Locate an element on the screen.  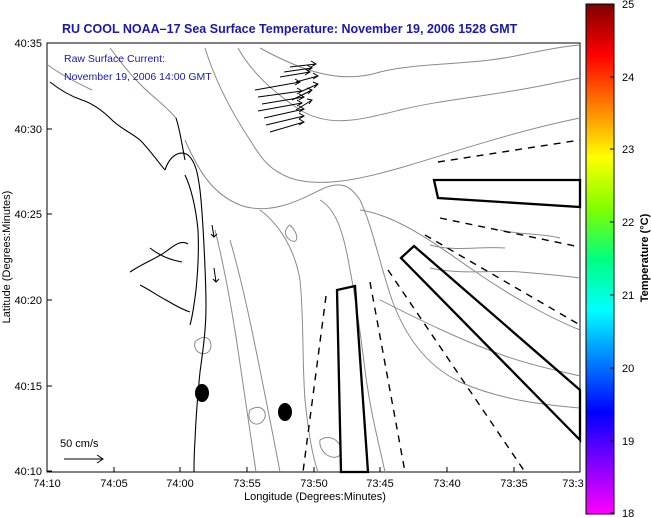
y-tick-label: 40:10 is located at coordinates (28, 472).